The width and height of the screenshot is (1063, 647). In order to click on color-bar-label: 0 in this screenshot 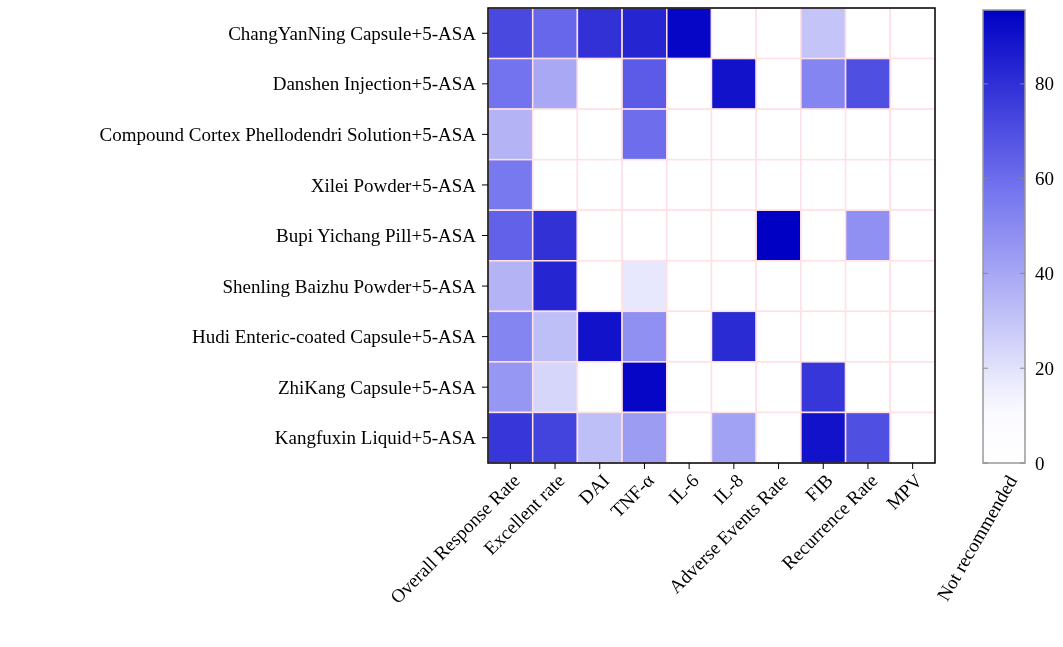, I will do `click(1040, 463)`.